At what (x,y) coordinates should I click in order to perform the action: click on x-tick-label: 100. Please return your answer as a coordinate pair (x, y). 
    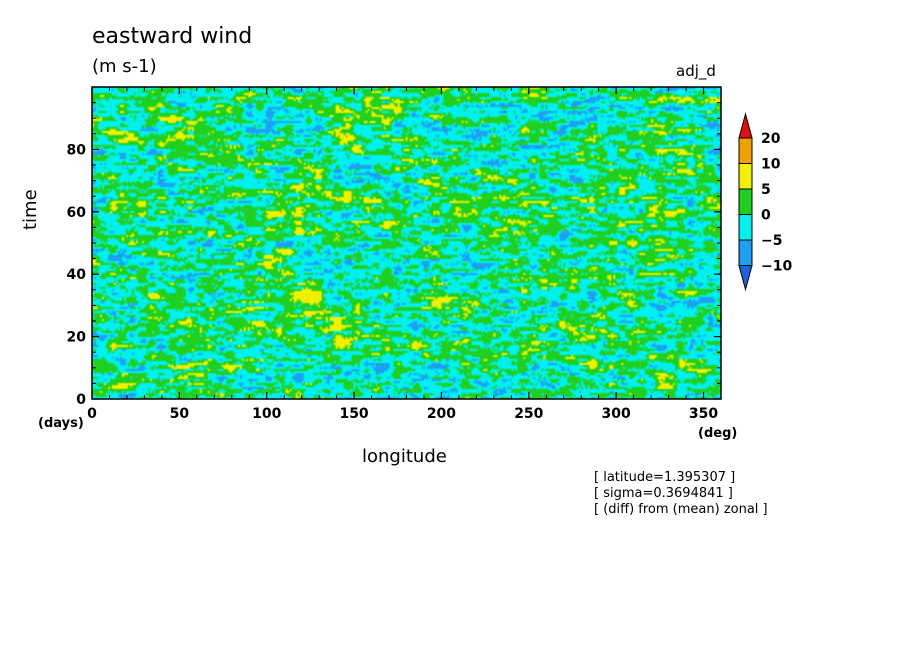
    Looking at the image, I should click on (266, 414).